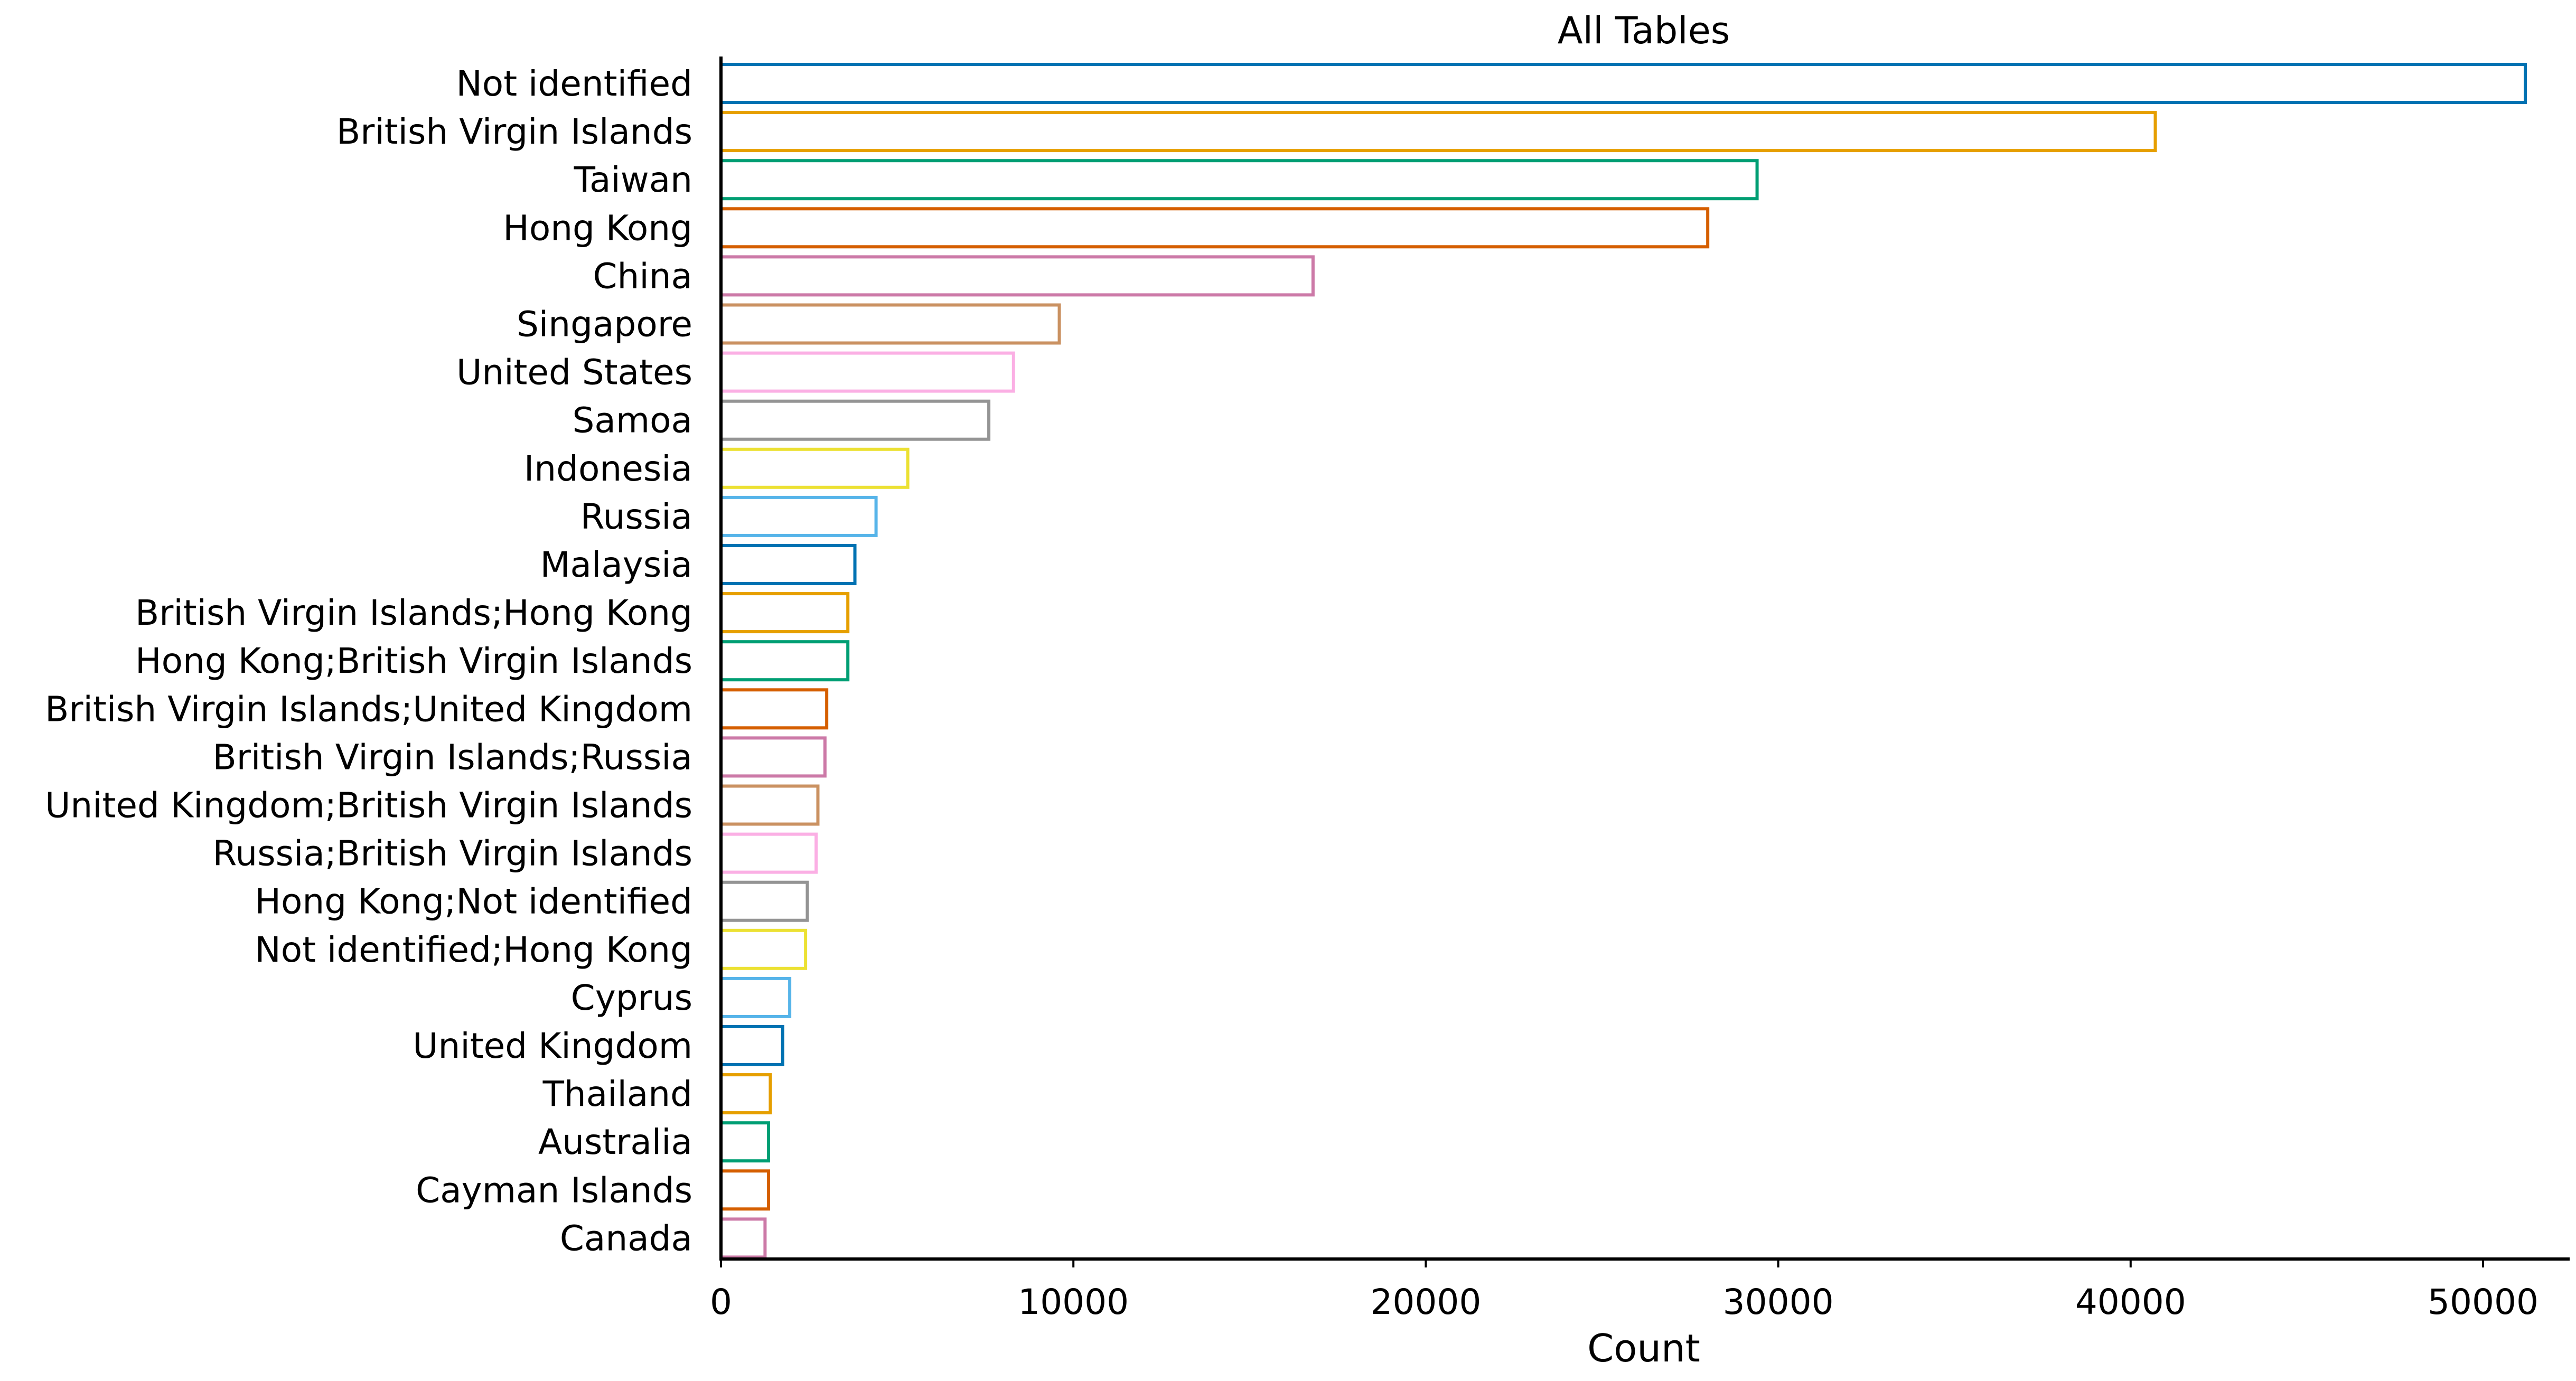  Describe the element at coordinates (604, 325) in the screenshot. I see `y-tick-label: Singapore` at that location.